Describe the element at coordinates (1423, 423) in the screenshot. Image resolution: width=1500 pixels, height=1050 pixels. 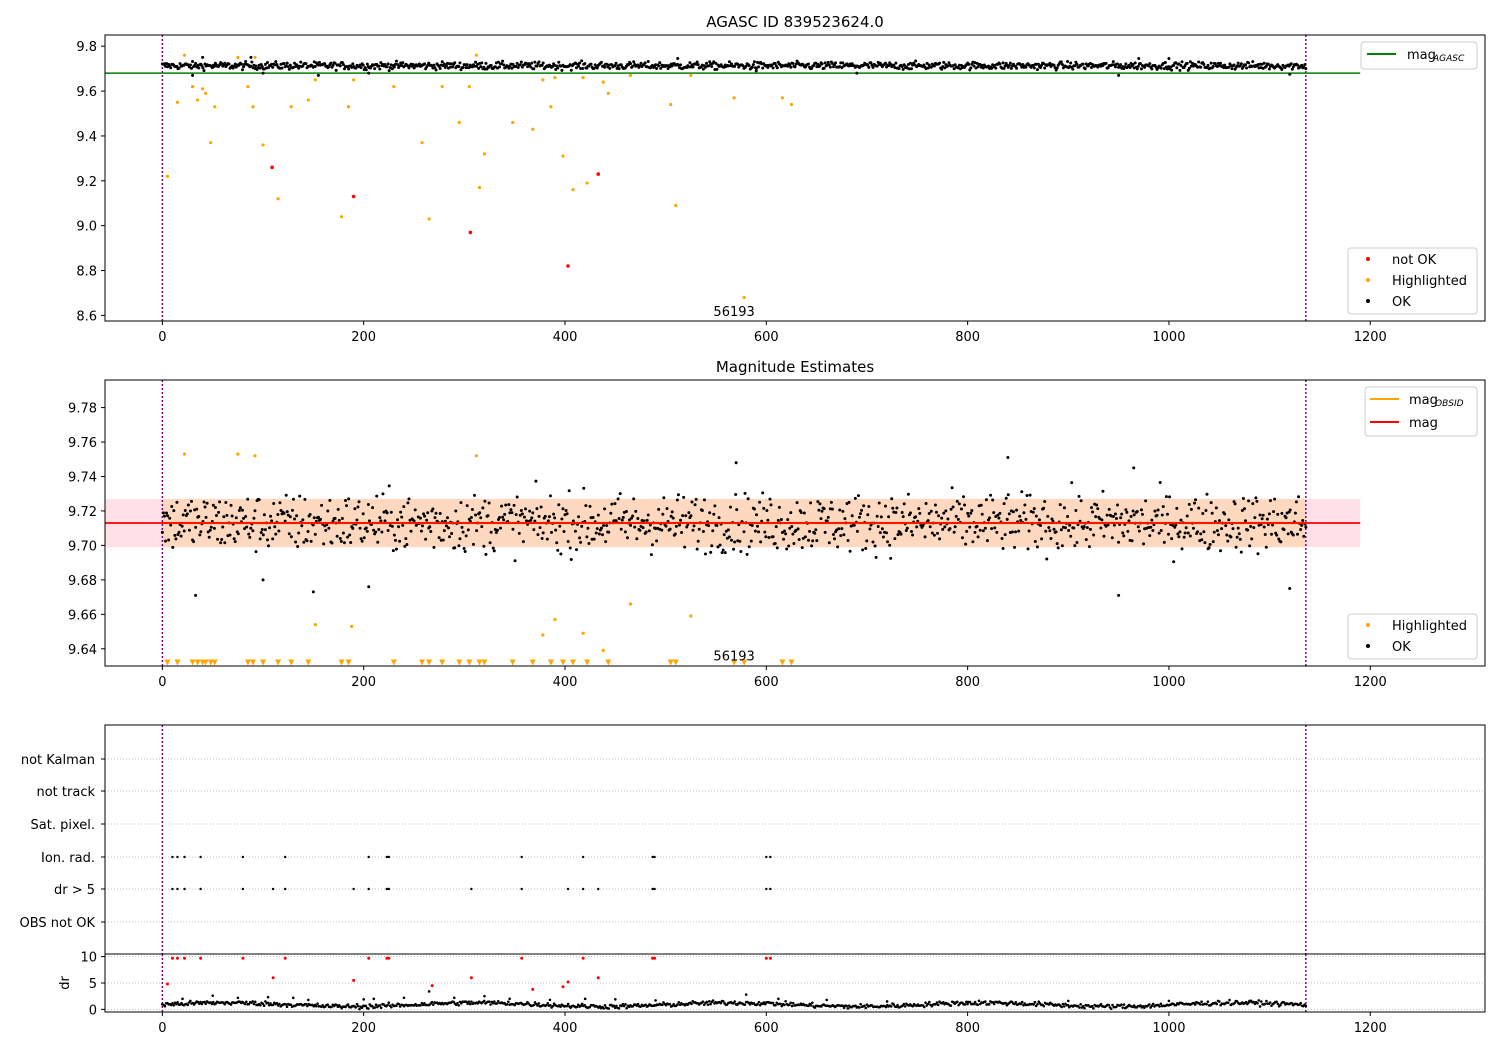
I see `legend-label-mag: mag` at that location.